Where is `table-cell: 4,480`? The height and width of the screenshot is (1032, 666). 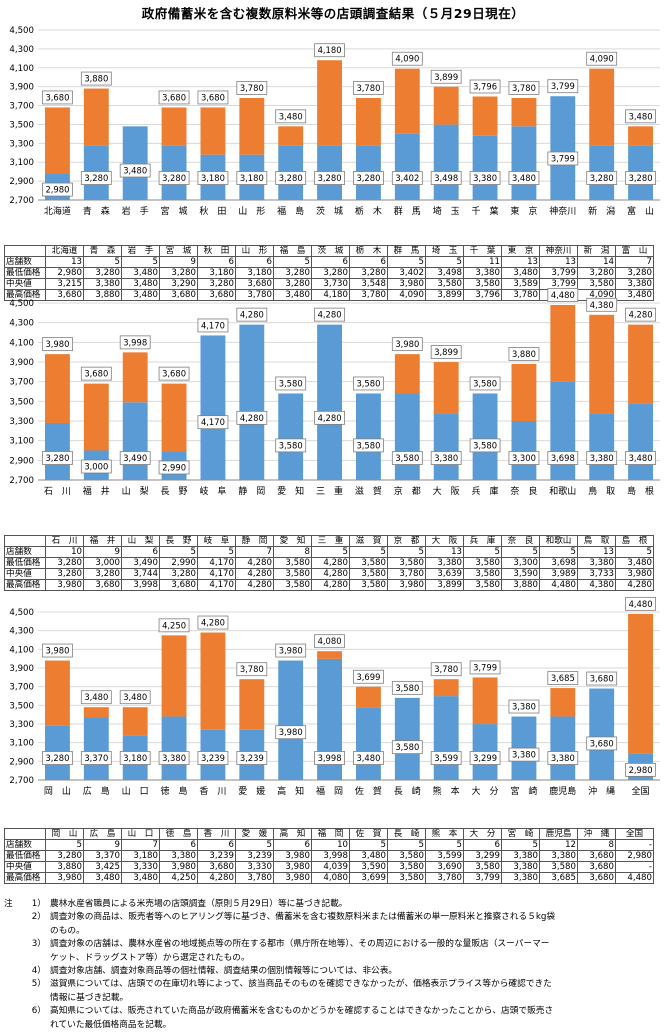
table-cell: 4,480 is located at coordinates (558, 585).